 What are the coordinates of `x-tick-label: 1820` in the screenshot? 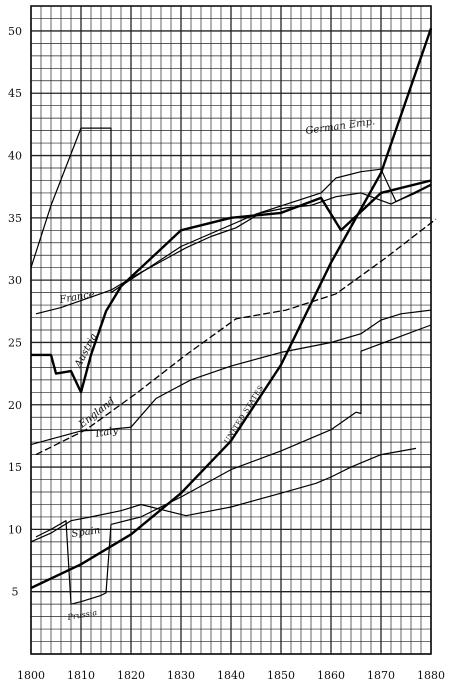 It's located at (131, 675).